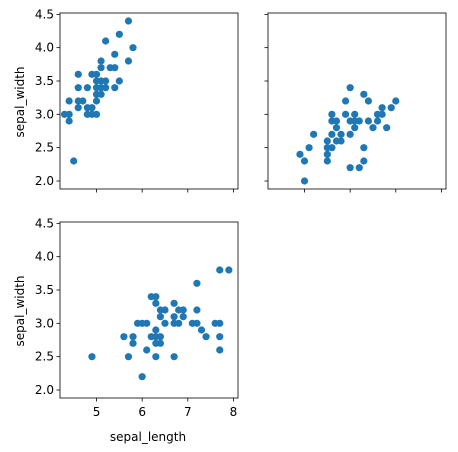  What do you see at coordinates (20, 310) in the screenshot?
I see `y-axis-label-bottom: sepal_width` at bounding box center [20, 310].